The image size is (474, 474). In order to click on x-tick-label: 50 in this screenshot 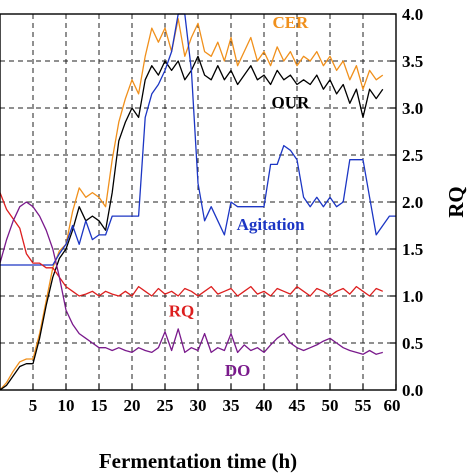, I will do `click(330, 405)`.